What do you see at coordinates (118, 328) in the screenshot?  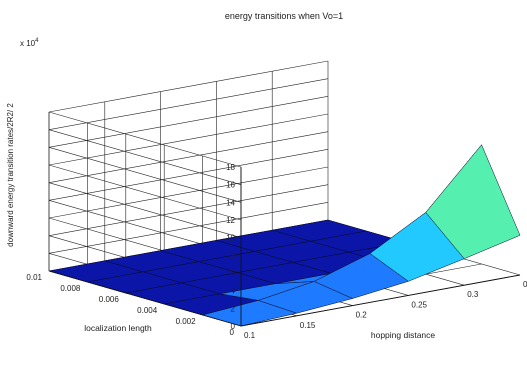 I see `y-axis-label: localization length` at bounding box center [118, 328].